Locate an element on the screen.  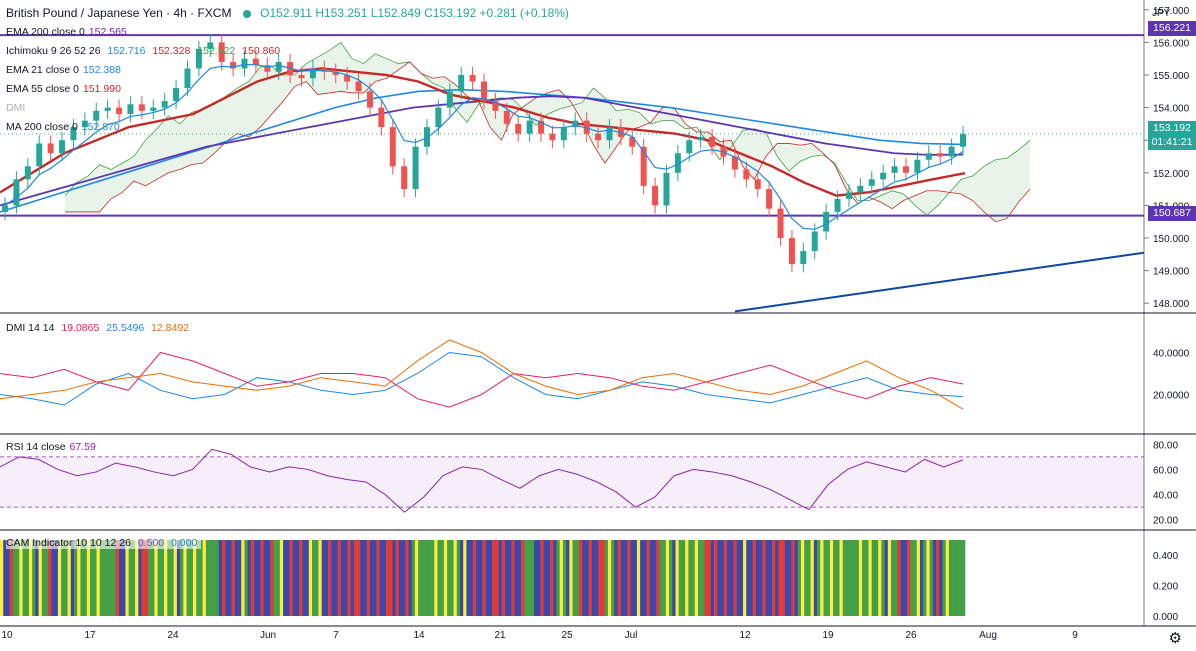
legend-ema21: EMA 21 close 0 152.388 is located at coordinates (63, 70).